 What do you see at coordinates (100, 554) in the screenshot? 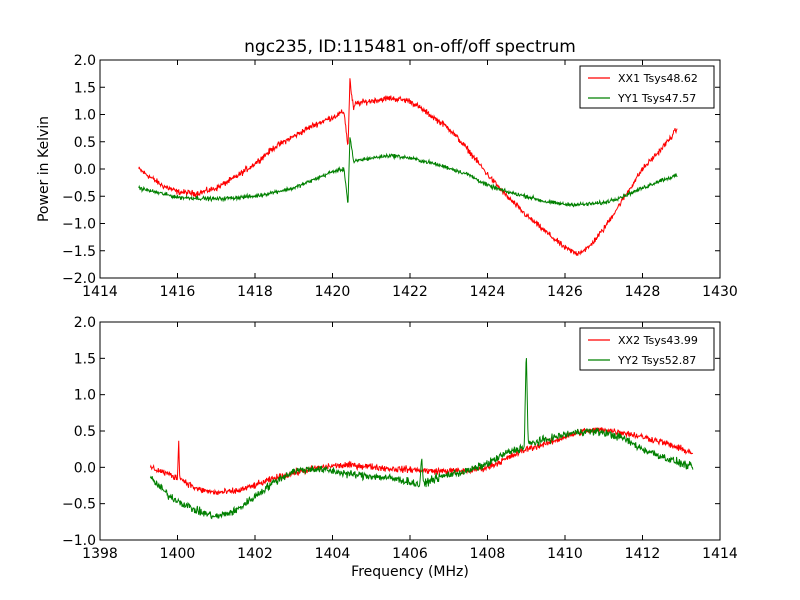
I see `x-tick-label: 1398` at bounding box center [100, 554].